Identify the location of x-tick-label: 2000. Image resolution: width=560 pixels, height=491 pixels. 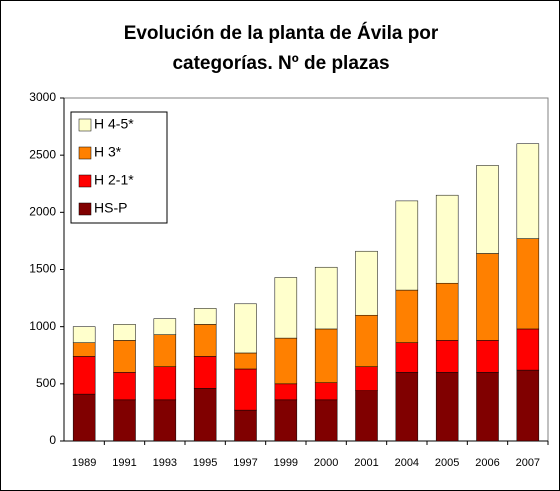
(326, 463).